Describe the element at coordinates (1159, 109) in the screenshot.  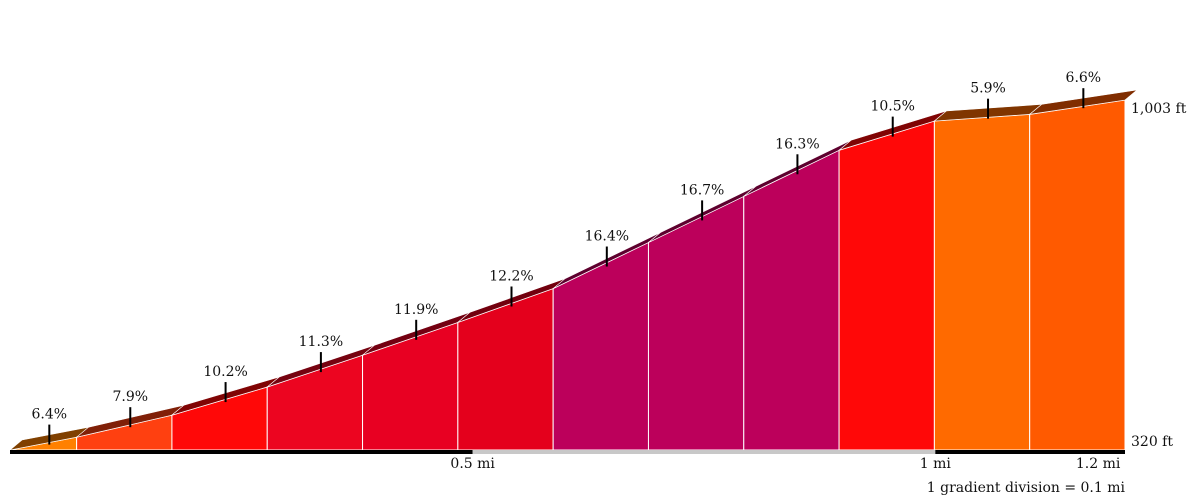
I see `elevation-top-label: 1,003 ft` at that location.